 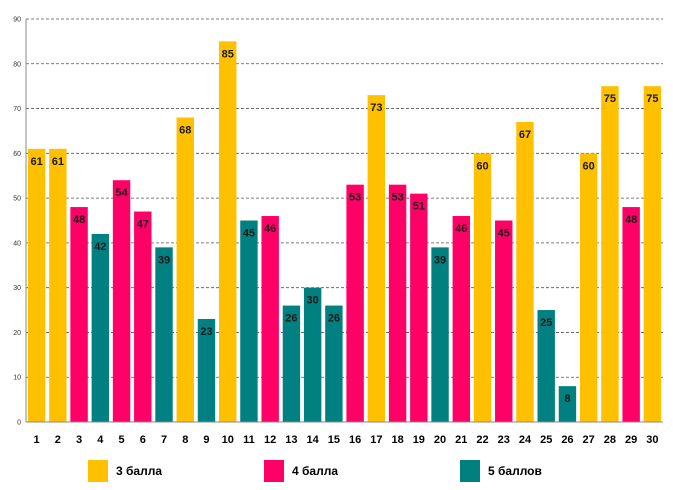 I want to click on x-tick-label: 14, so click(x=313, y=440).